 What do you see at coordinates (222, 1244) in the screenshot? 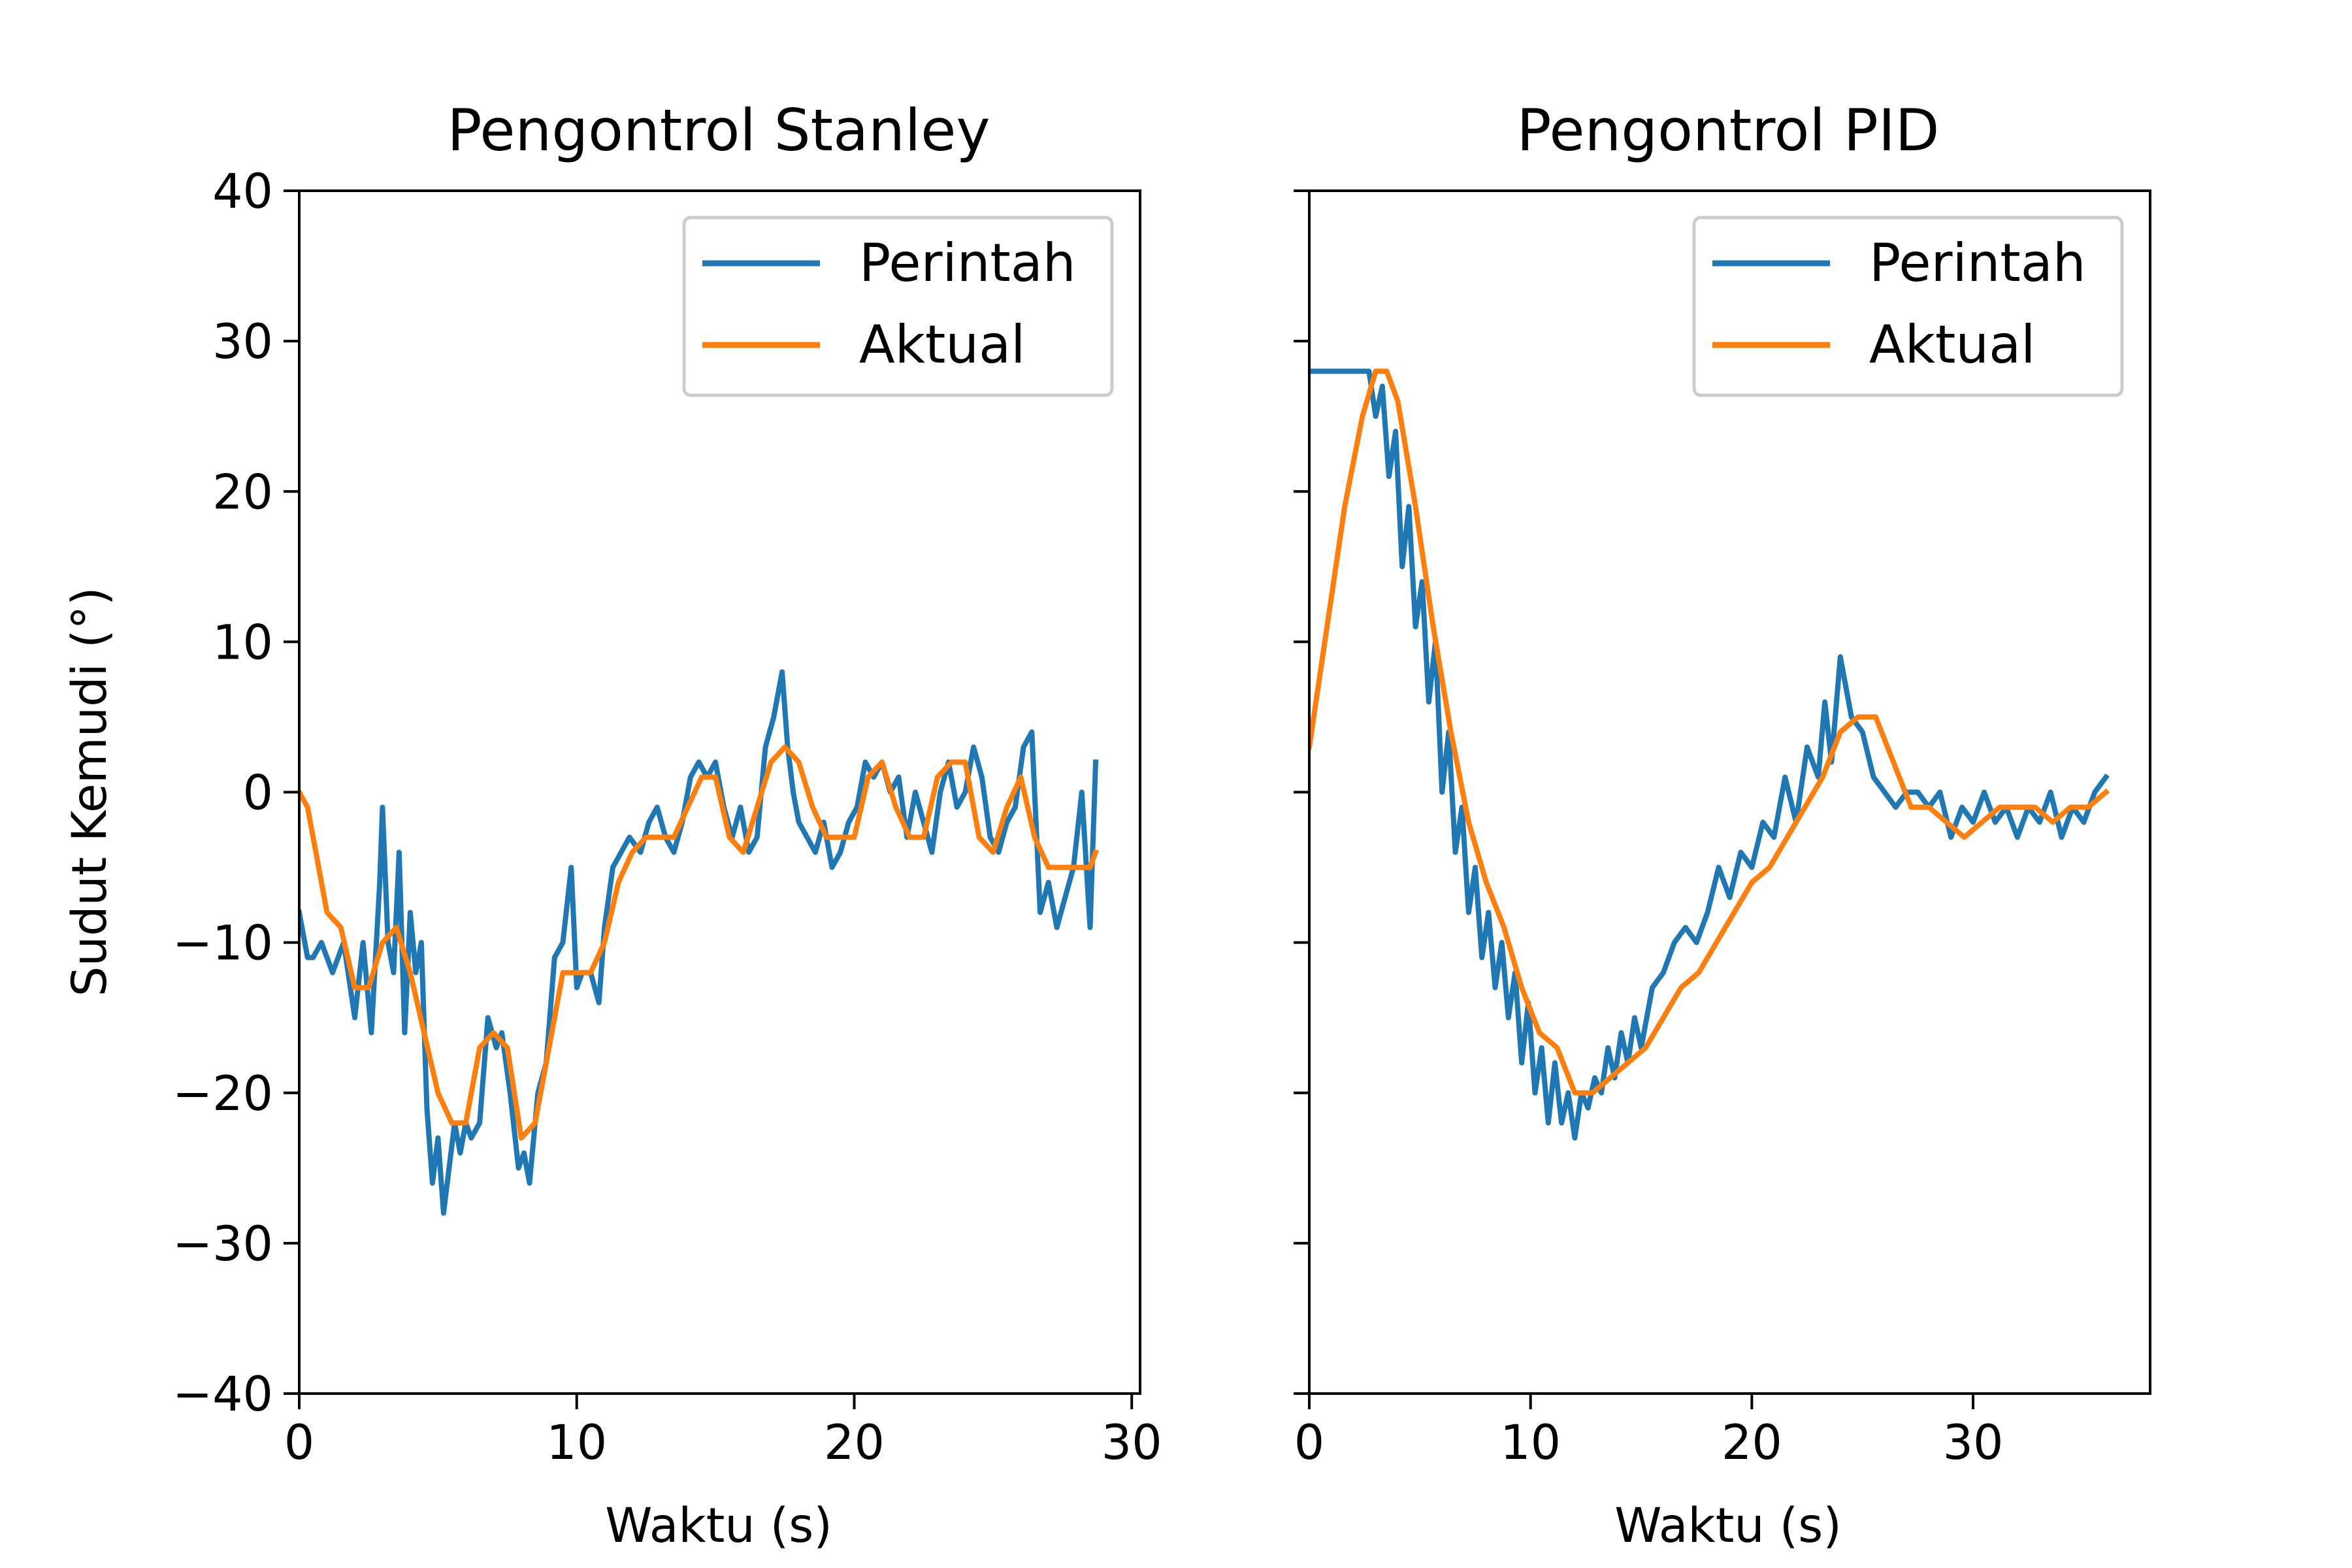
I see `stanley-y-tick-label: −30` at bounding box center [222, 1244].